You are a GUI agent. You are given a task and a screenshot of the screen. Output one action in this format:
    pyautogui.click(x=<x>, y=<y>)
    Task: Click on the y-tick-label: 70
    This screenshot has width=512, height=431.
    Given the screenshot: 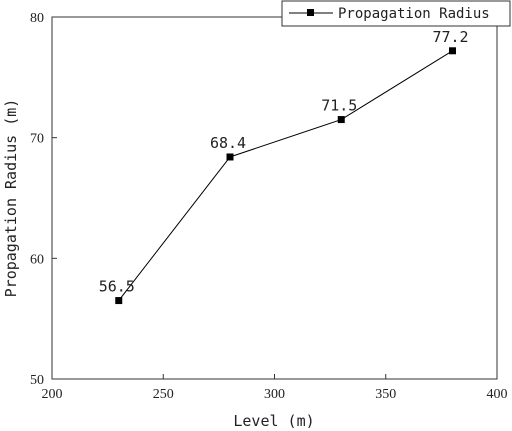 What is the action you would take?
    pyautogui.click(x=37, y=139)
    